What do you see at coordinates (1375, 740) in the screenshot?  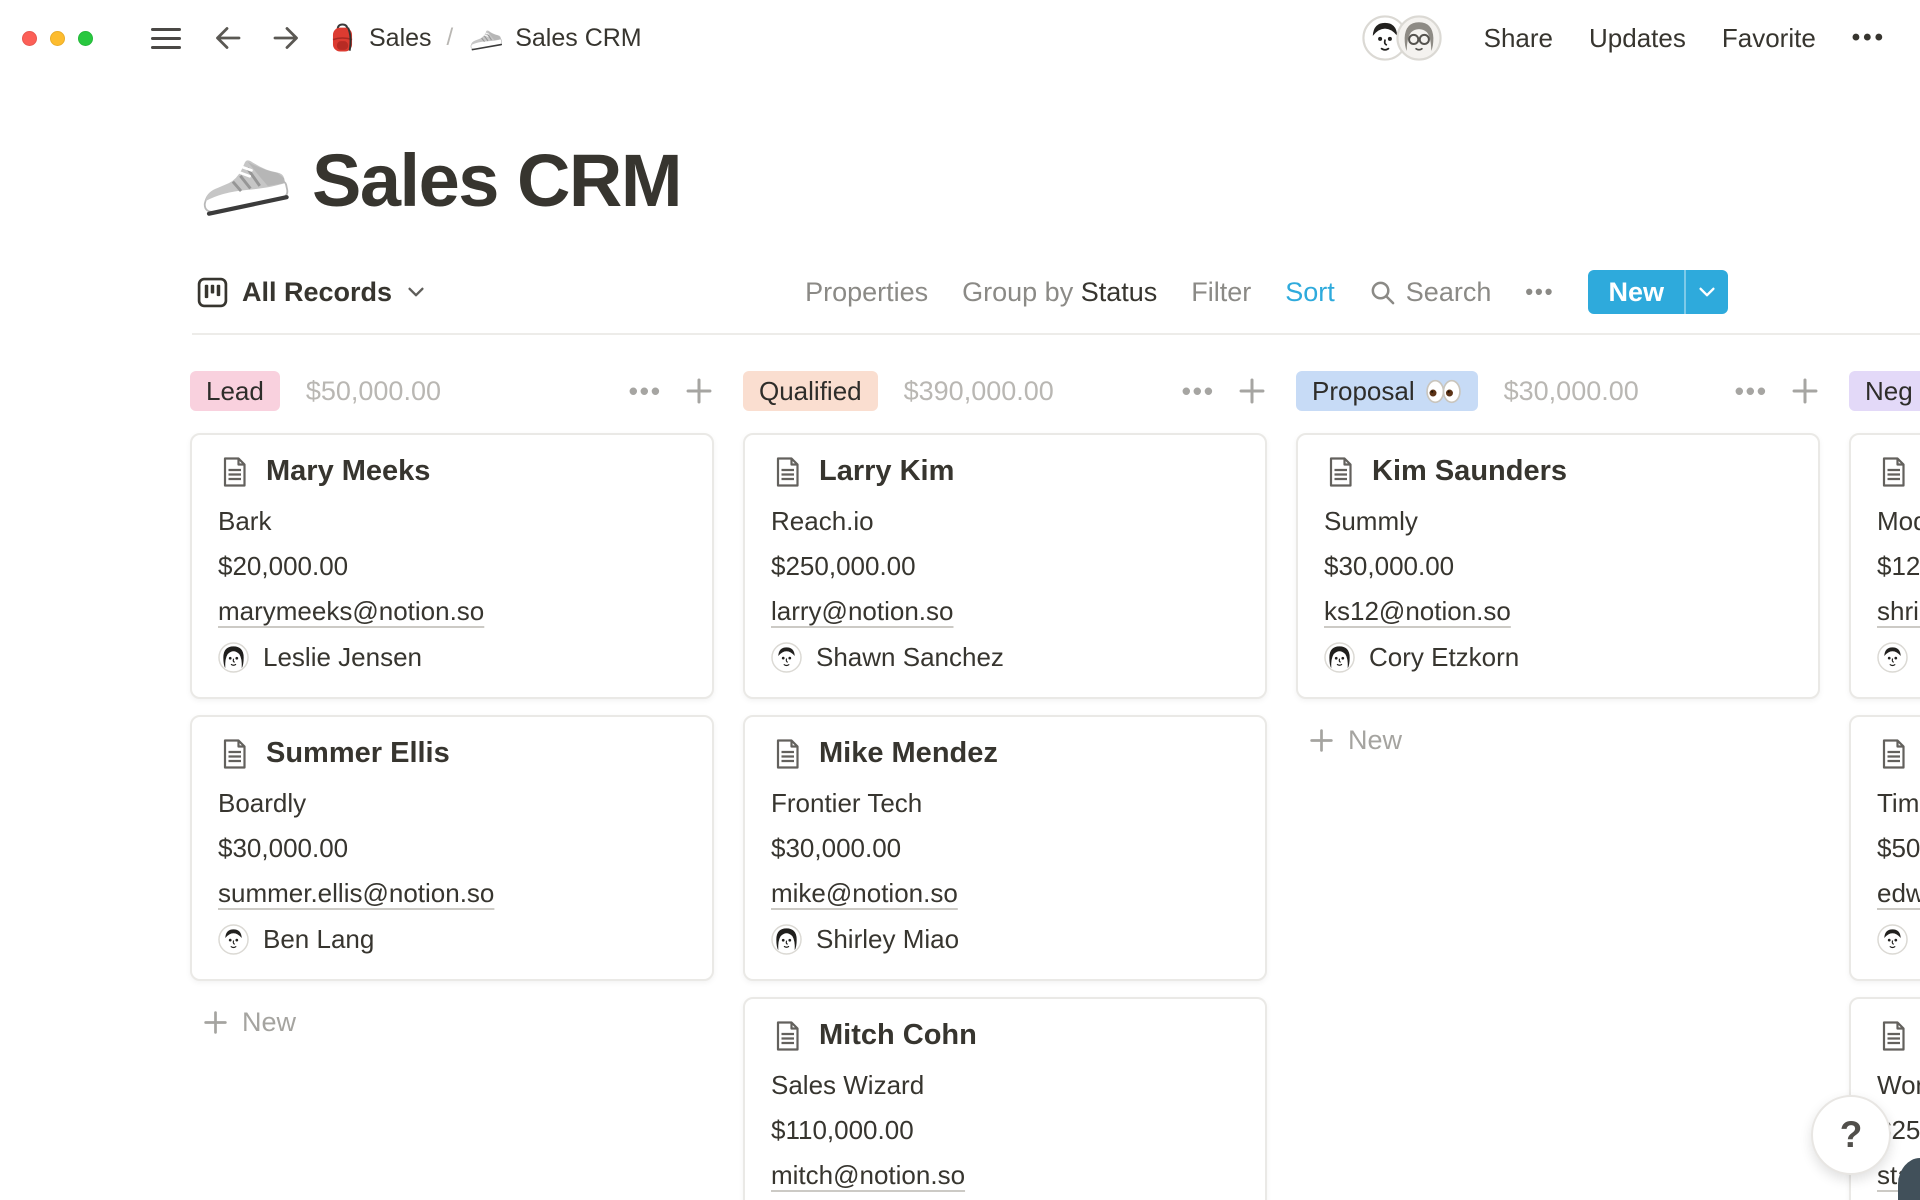 I see `new-card-label: New` at bounding box center [1375, 740].